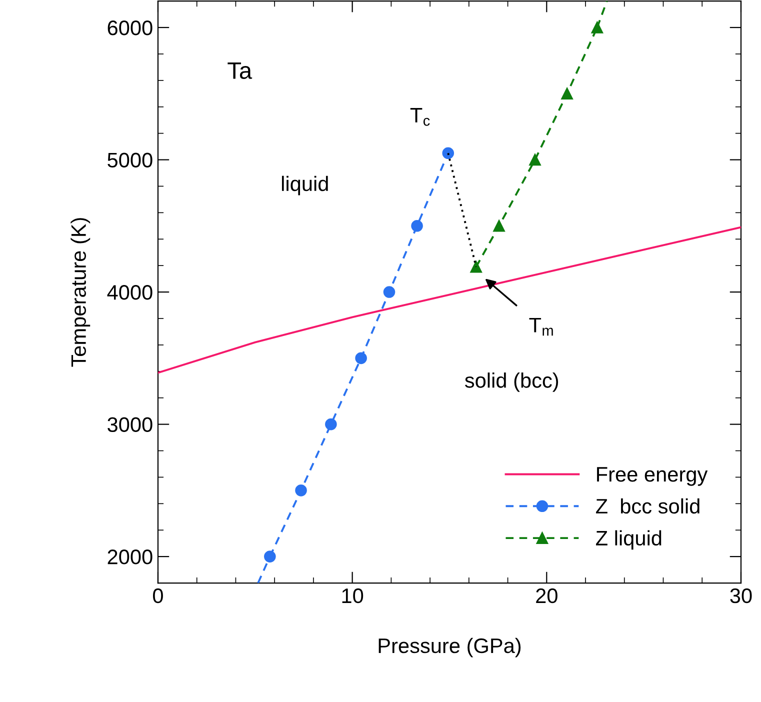  What do you see at coordinates (741, 596) in the screenshot?
I see `x-tick-label: 30` at bounding box center [741, 596].